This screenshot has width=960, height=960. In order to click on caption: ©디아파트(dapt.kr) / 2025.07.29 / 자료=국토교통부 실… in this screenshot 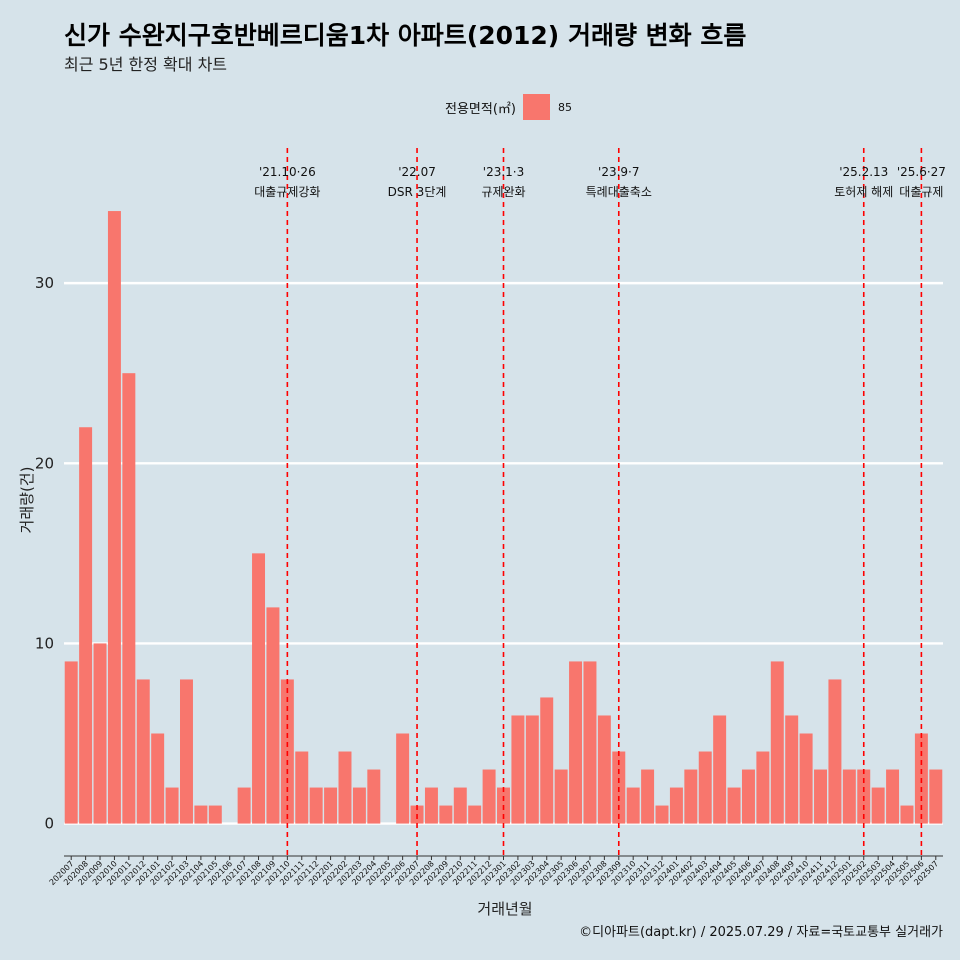, I will do `click(761, 932)`.